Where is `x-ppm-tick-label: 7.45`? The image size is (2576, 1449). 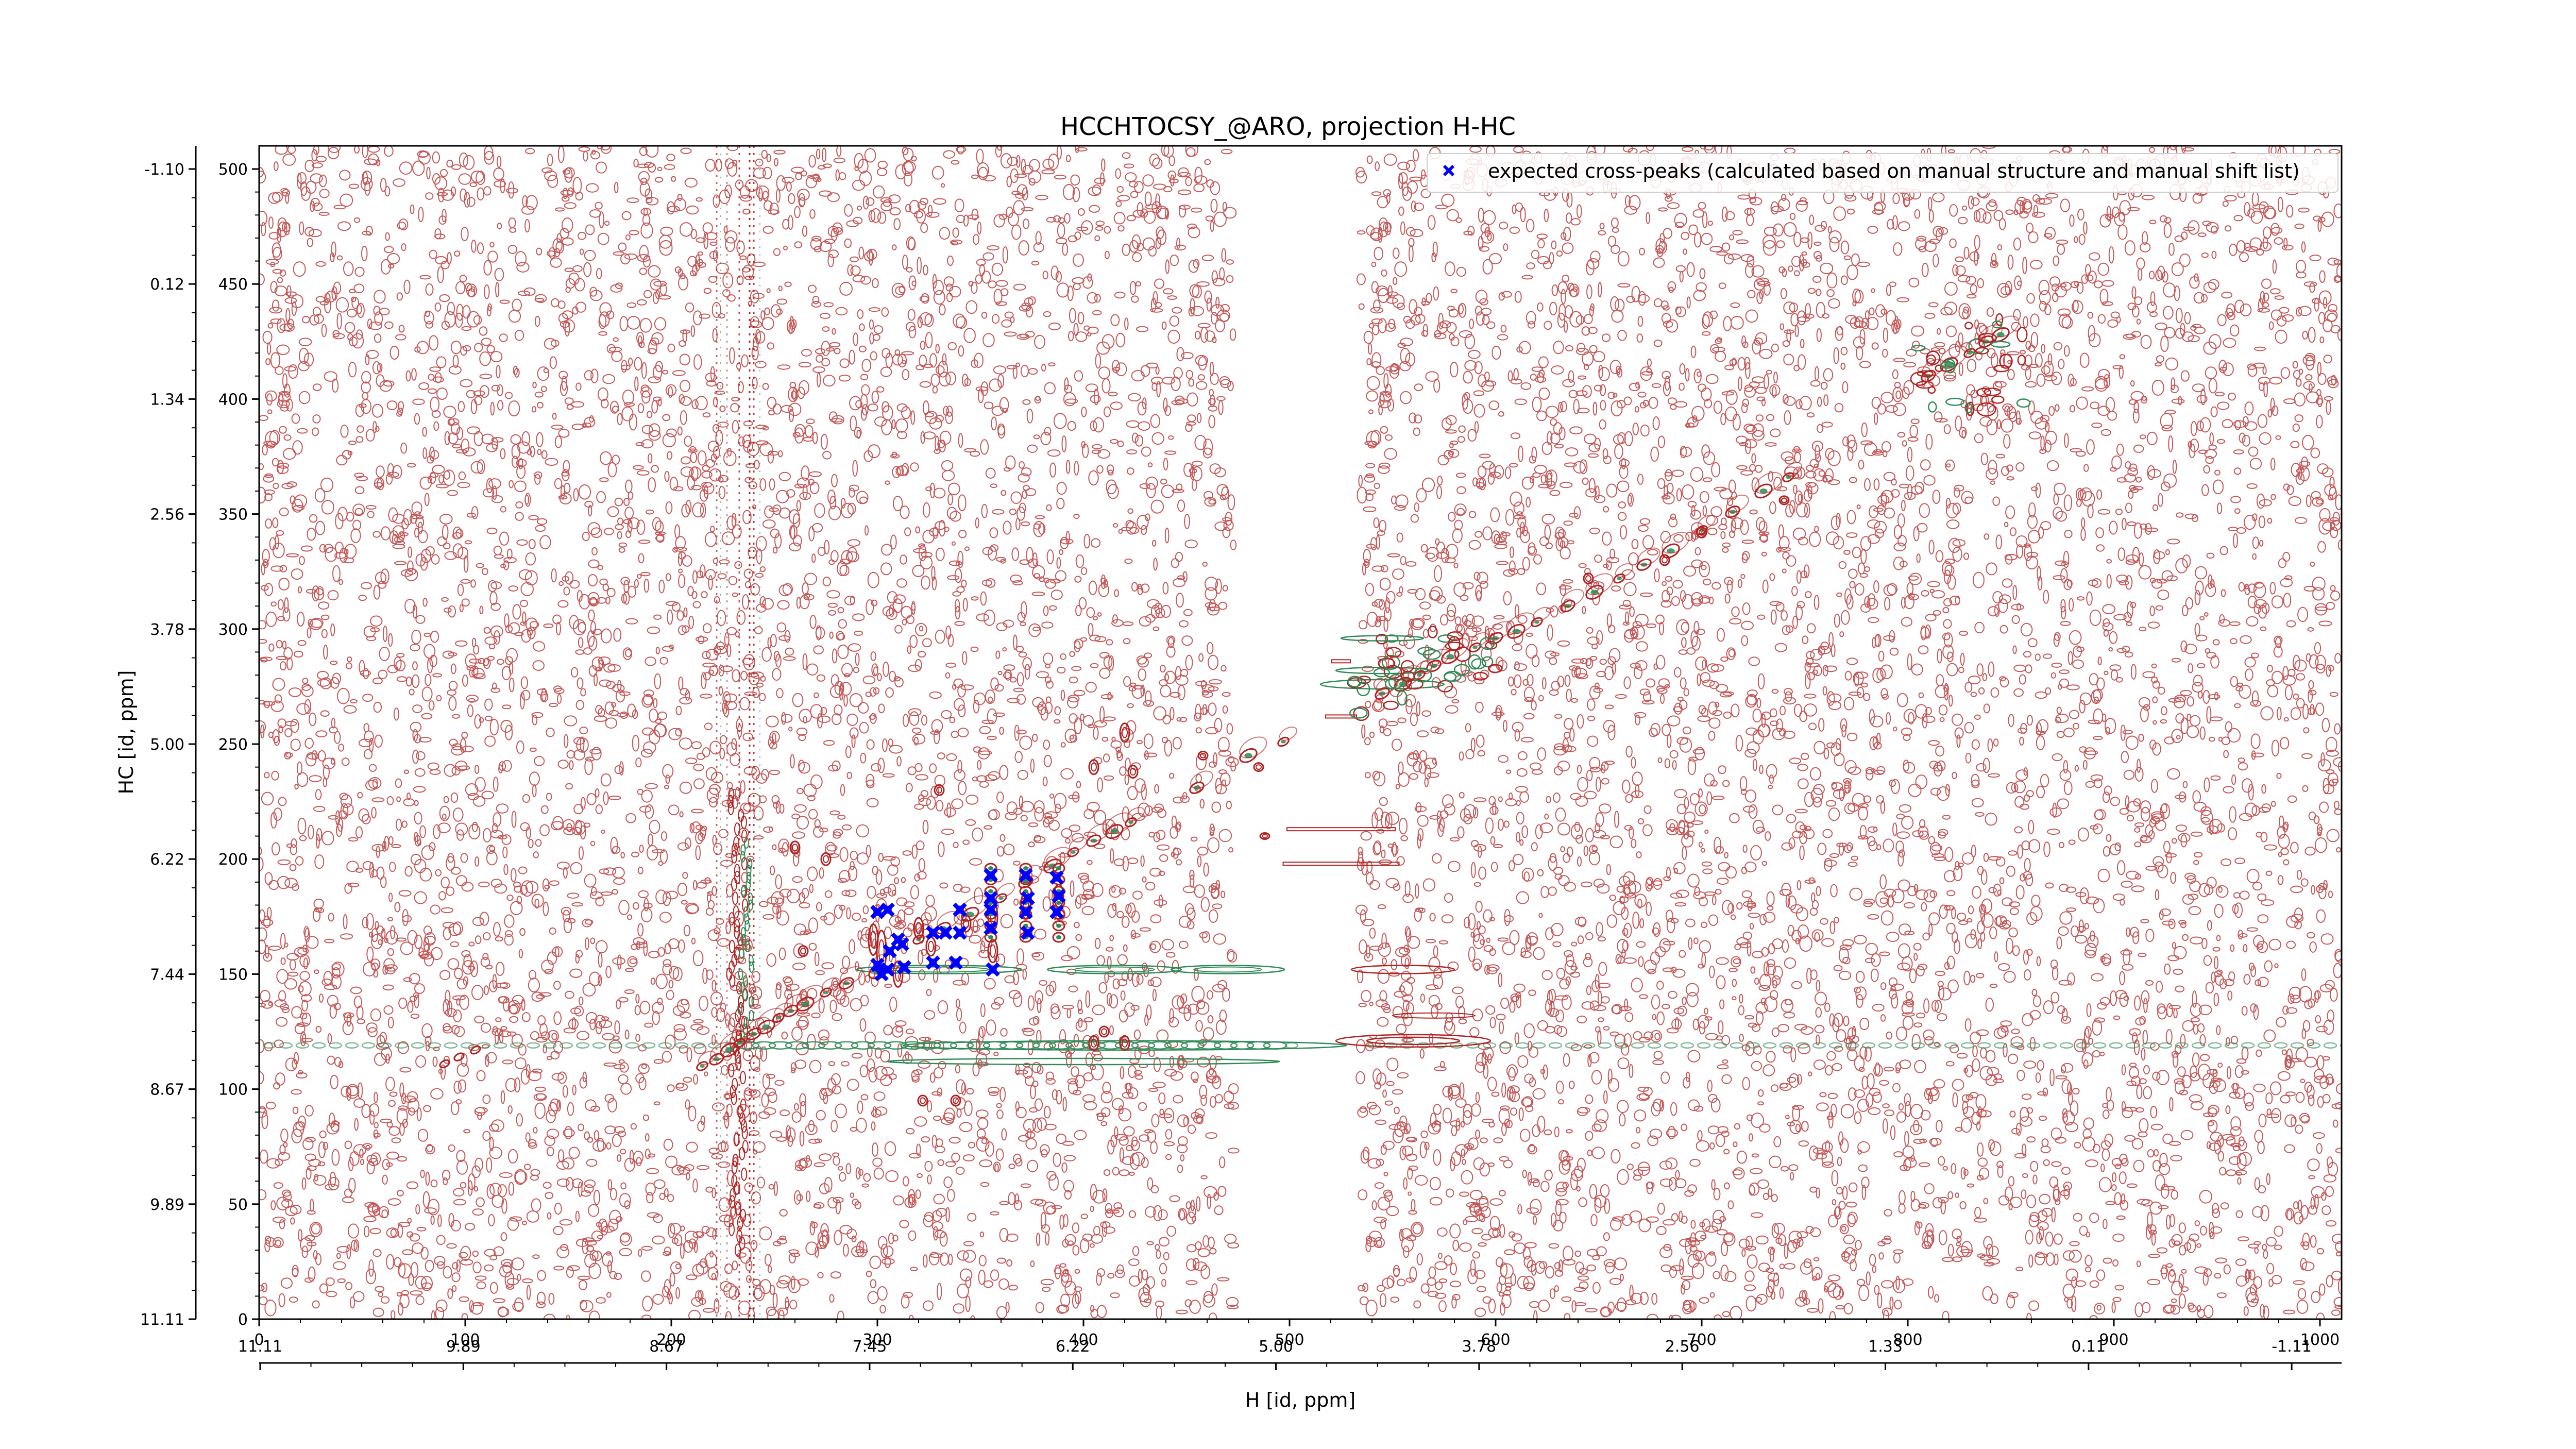
x-ppm-tick-label: 7.45 is located at coordinates (870, 1347).